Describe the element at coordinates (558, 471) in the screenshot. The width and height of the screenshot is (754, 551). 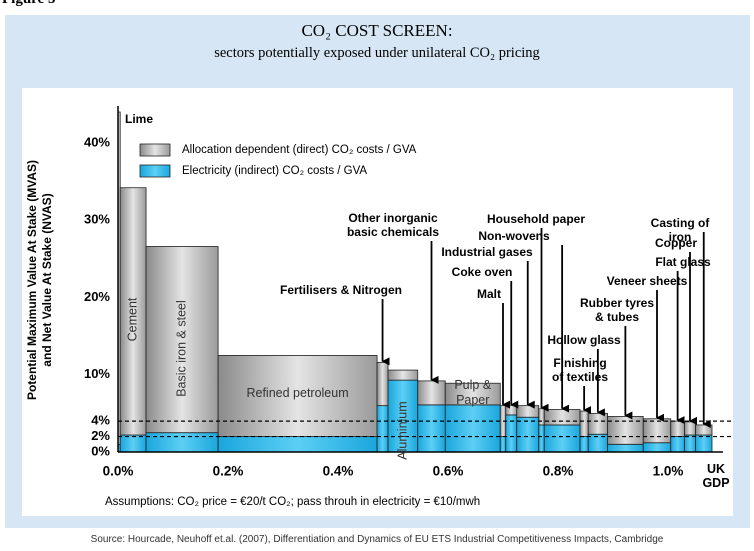
I see `x-tick-label: 0.8%` at that location.